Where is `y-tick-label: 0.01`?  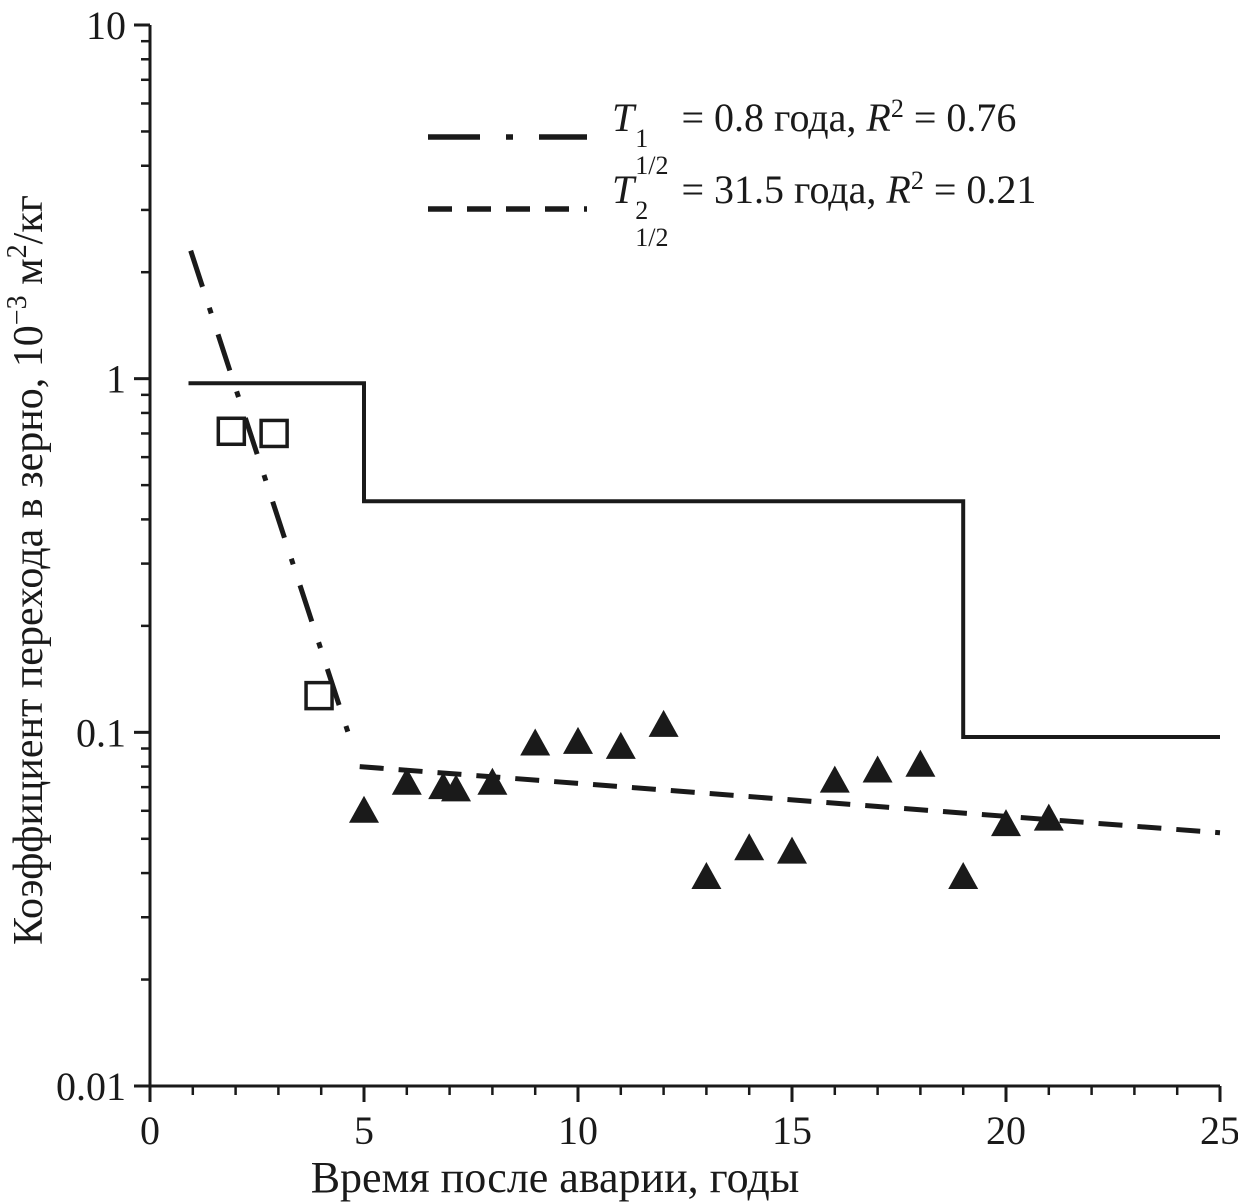
y-tick-label: 0.01 is located at coordinates (91, 1086).